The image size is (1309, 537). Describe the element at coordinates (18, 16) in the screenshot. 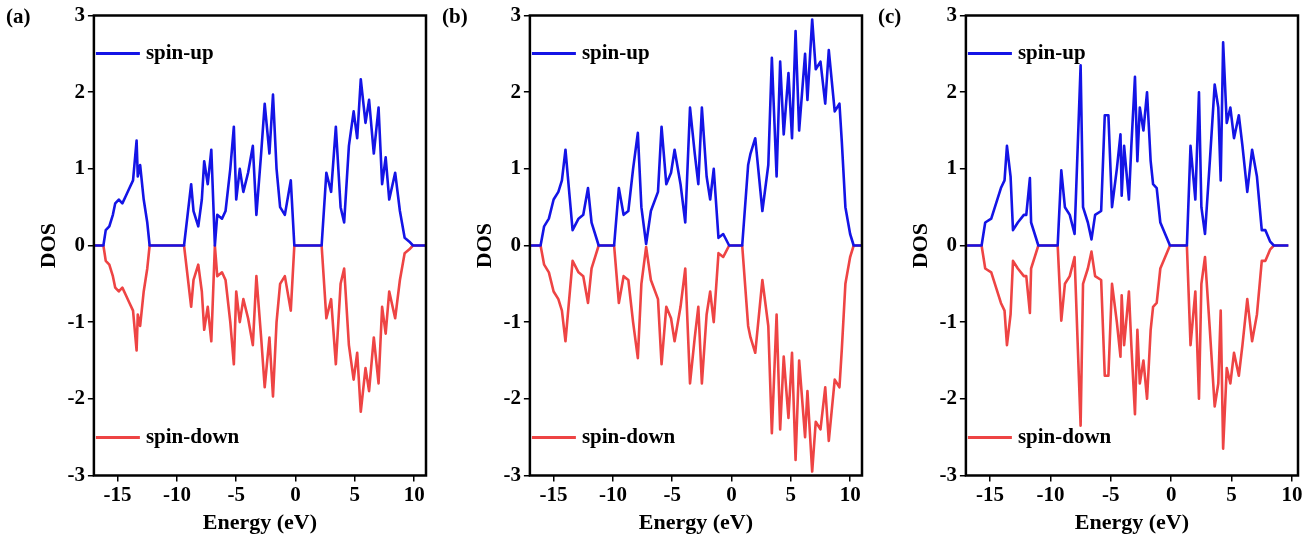

I see `chart-title: (a)` at that location.